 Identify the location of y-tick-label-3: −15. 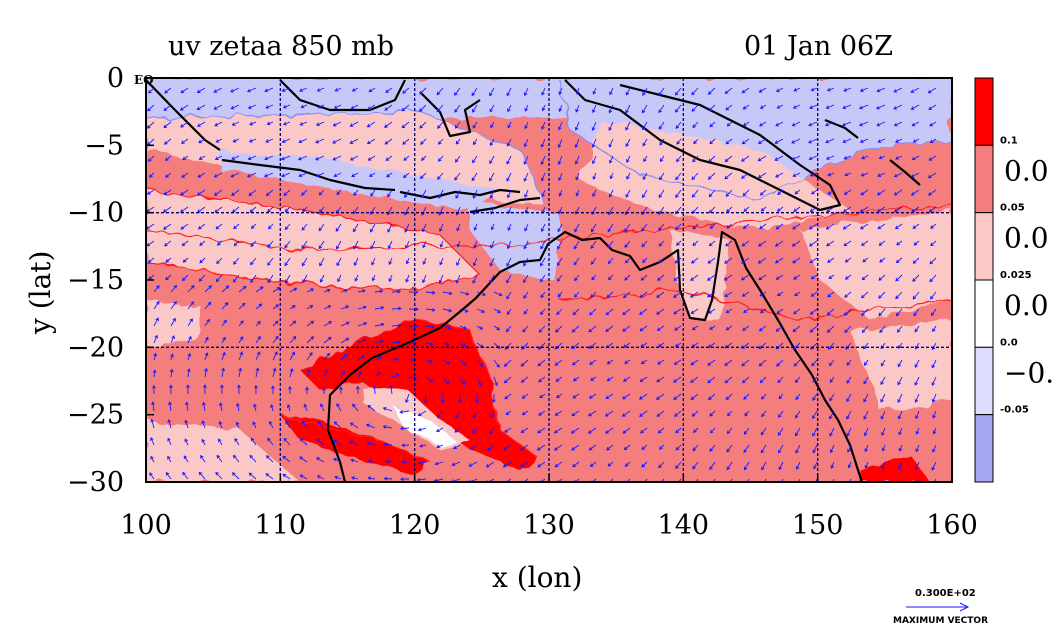
(95, 280).